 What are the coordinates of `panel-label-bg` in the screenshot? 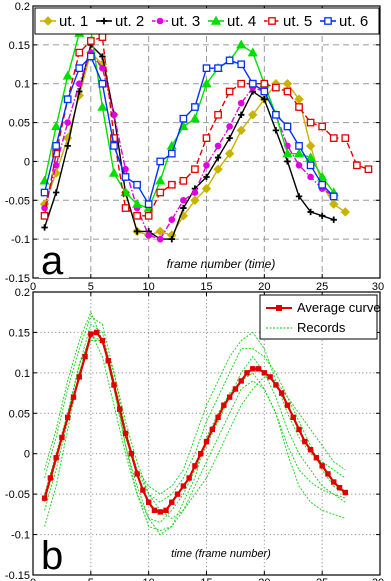 It's located at (54, 260).